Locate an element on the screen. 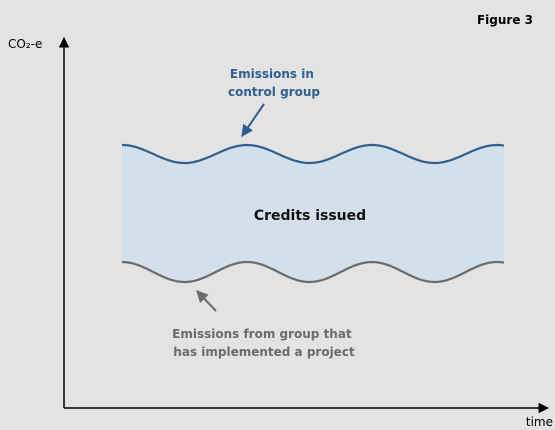 This screenshot has height=430, width=555. label-line: control group is located at coordinates (274, 92).